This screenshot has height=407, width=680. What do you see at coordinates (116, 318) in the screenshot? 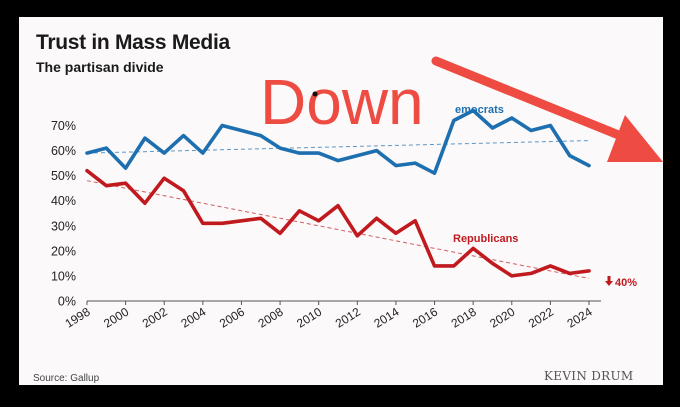
I see `x-tick-label: 2000` at bounding box center [116, 318].